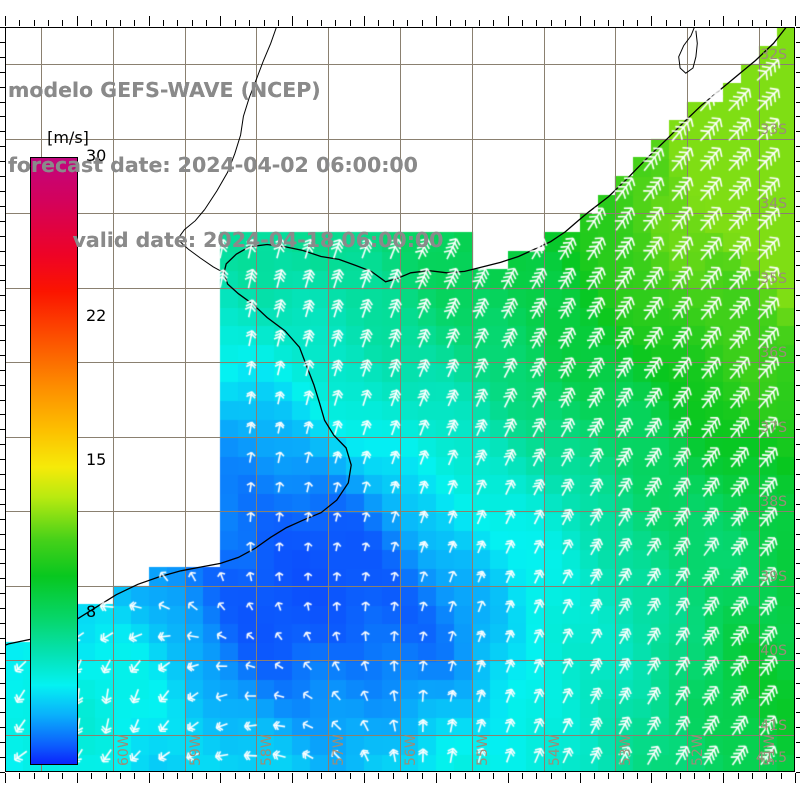 This screenshot has width=800, height=800. Describe the element at coordinates (773, 725) in the screenshot. I see `lat-label-41S: 41S` at that location.